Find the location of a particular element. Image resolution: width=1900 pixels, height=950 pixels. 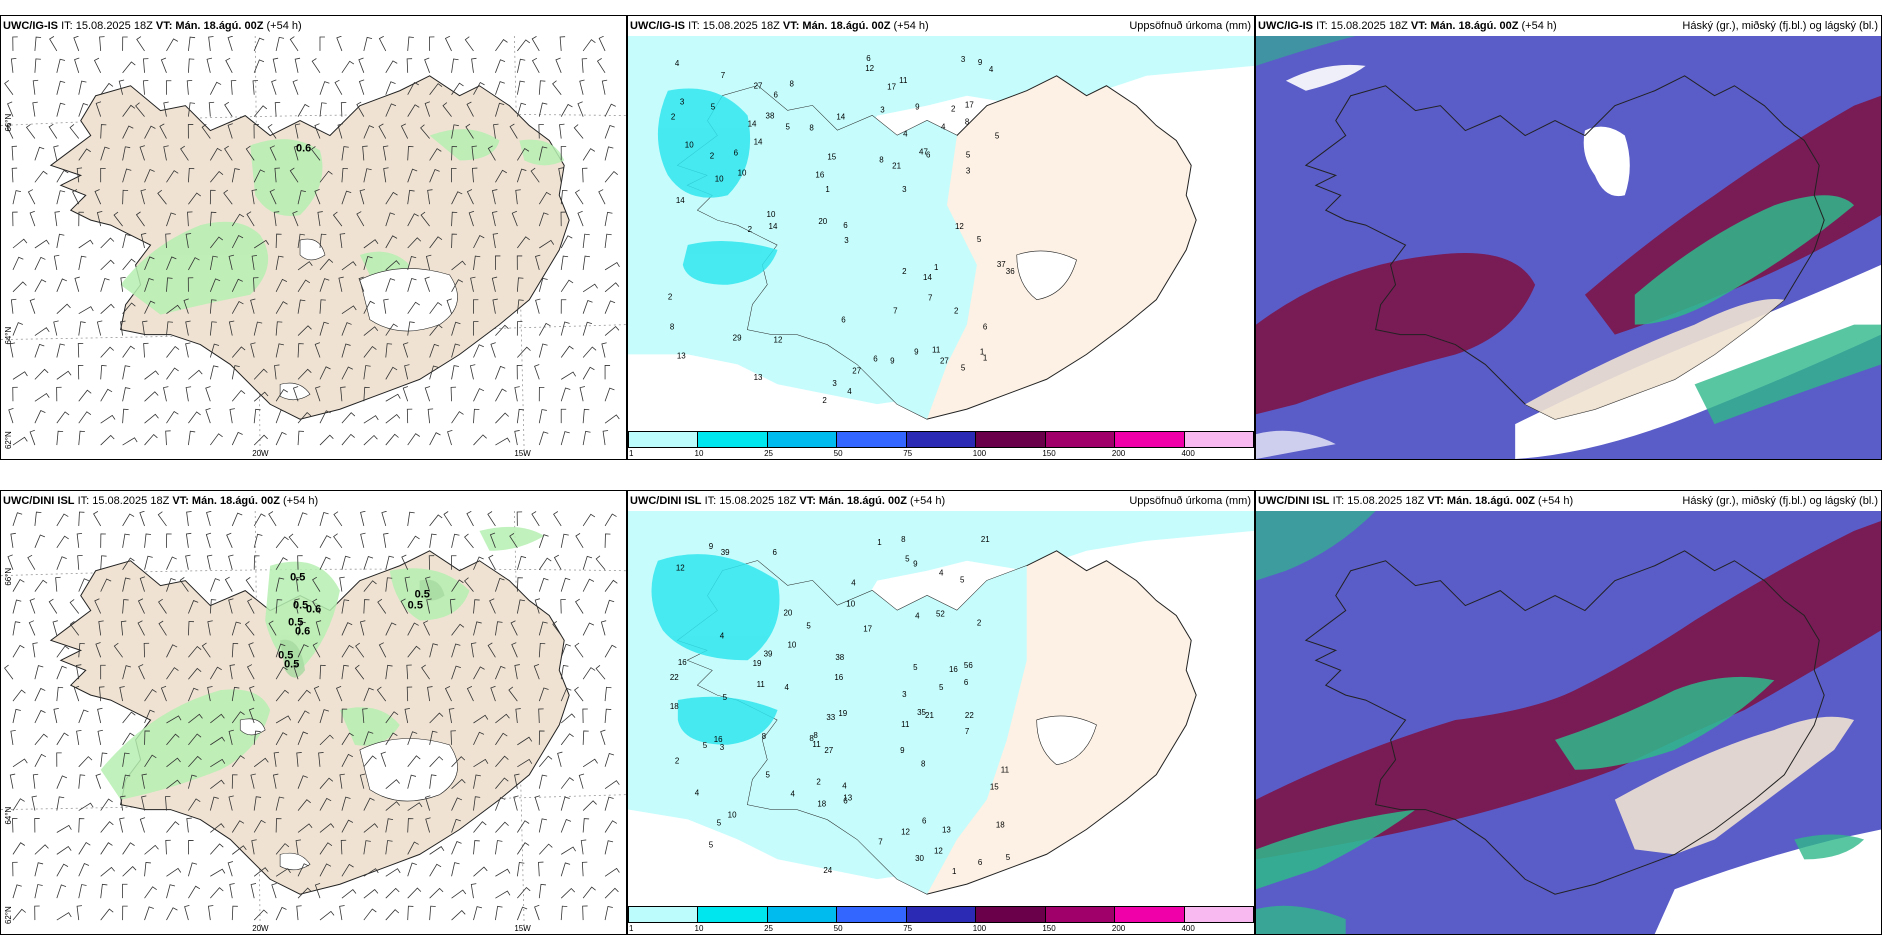

precip-value-label: 9 is located at coordinates (980, 62).